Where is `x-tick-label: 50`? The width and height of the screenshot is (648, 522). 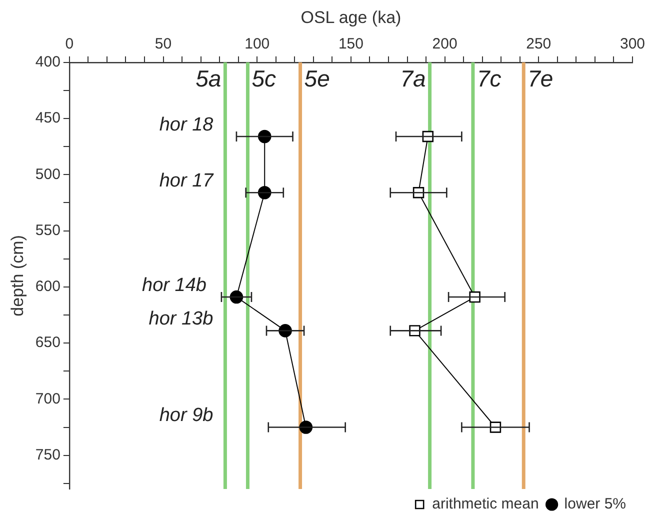 x-tick-label: 50 is located at coordinates (163, 44).